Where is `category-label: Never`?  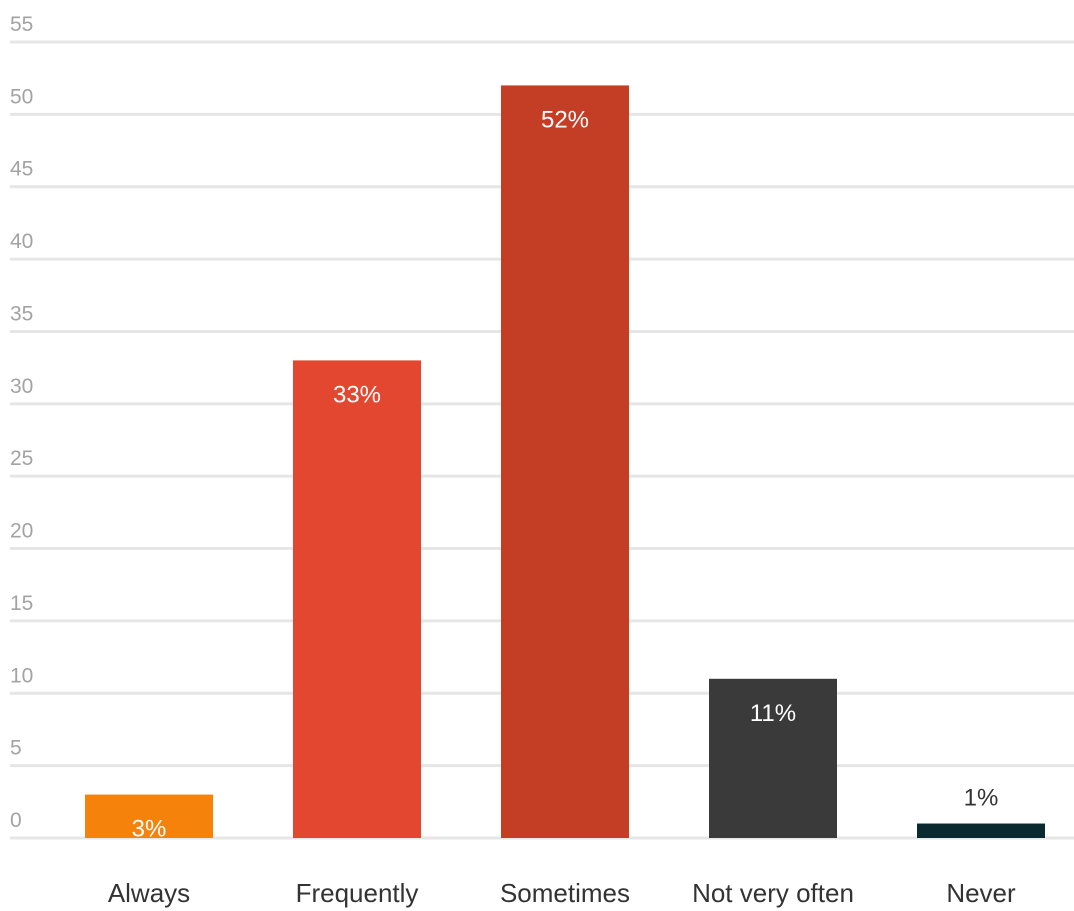
category-label: Never is located at coordinates (981, 893).